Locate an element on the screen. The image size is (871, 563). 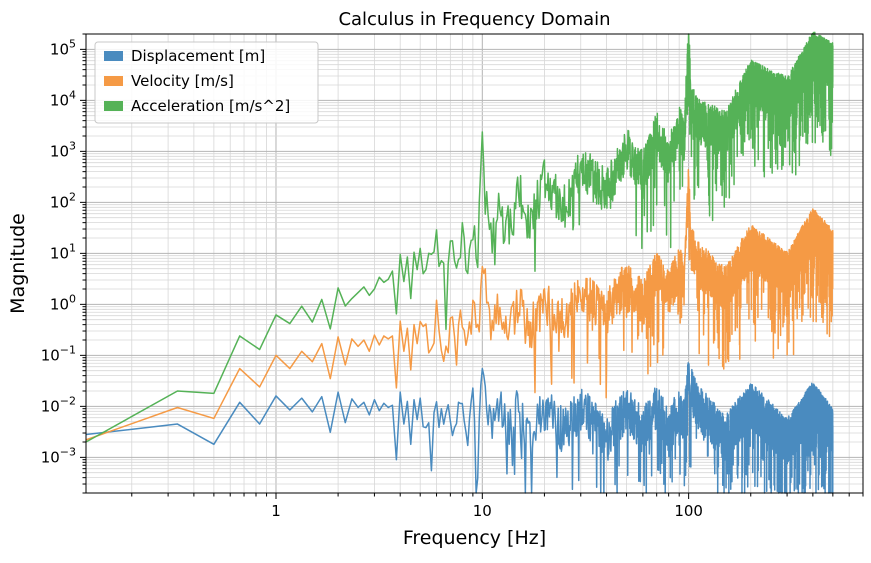
y-tick-label: 10⁻³ is located at coordinates (58, 455).